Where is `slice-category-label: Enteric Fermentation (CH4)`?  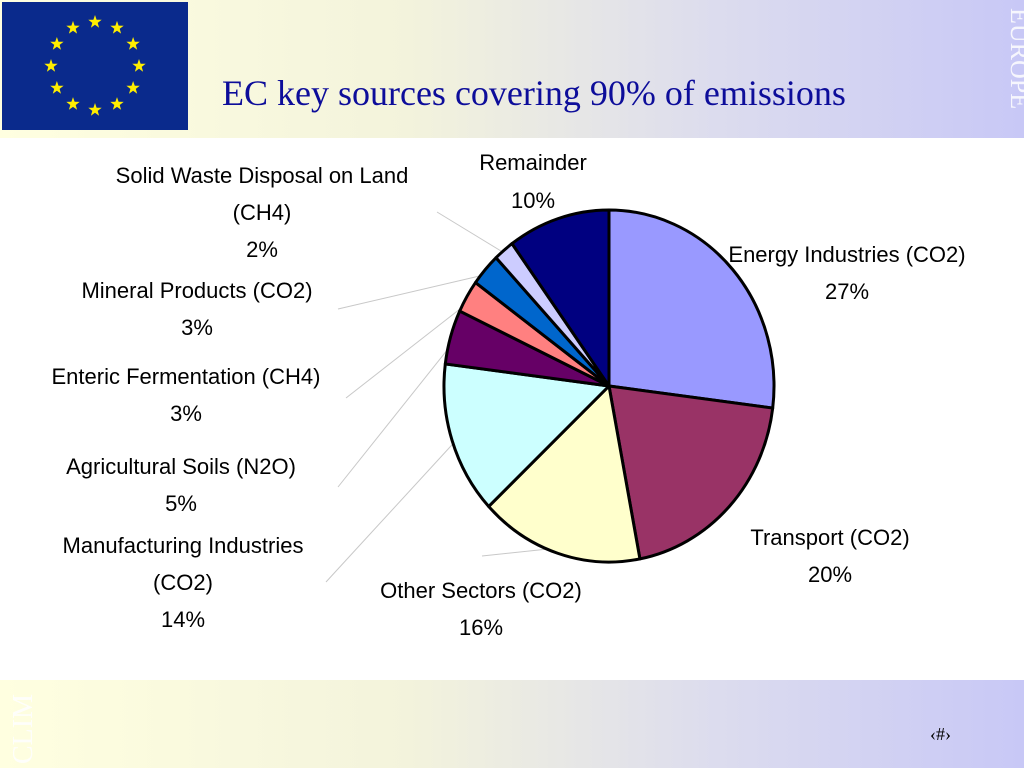
slice-category-label: Enteric Fermentation (CH4) is located at coordinates (186, 376).